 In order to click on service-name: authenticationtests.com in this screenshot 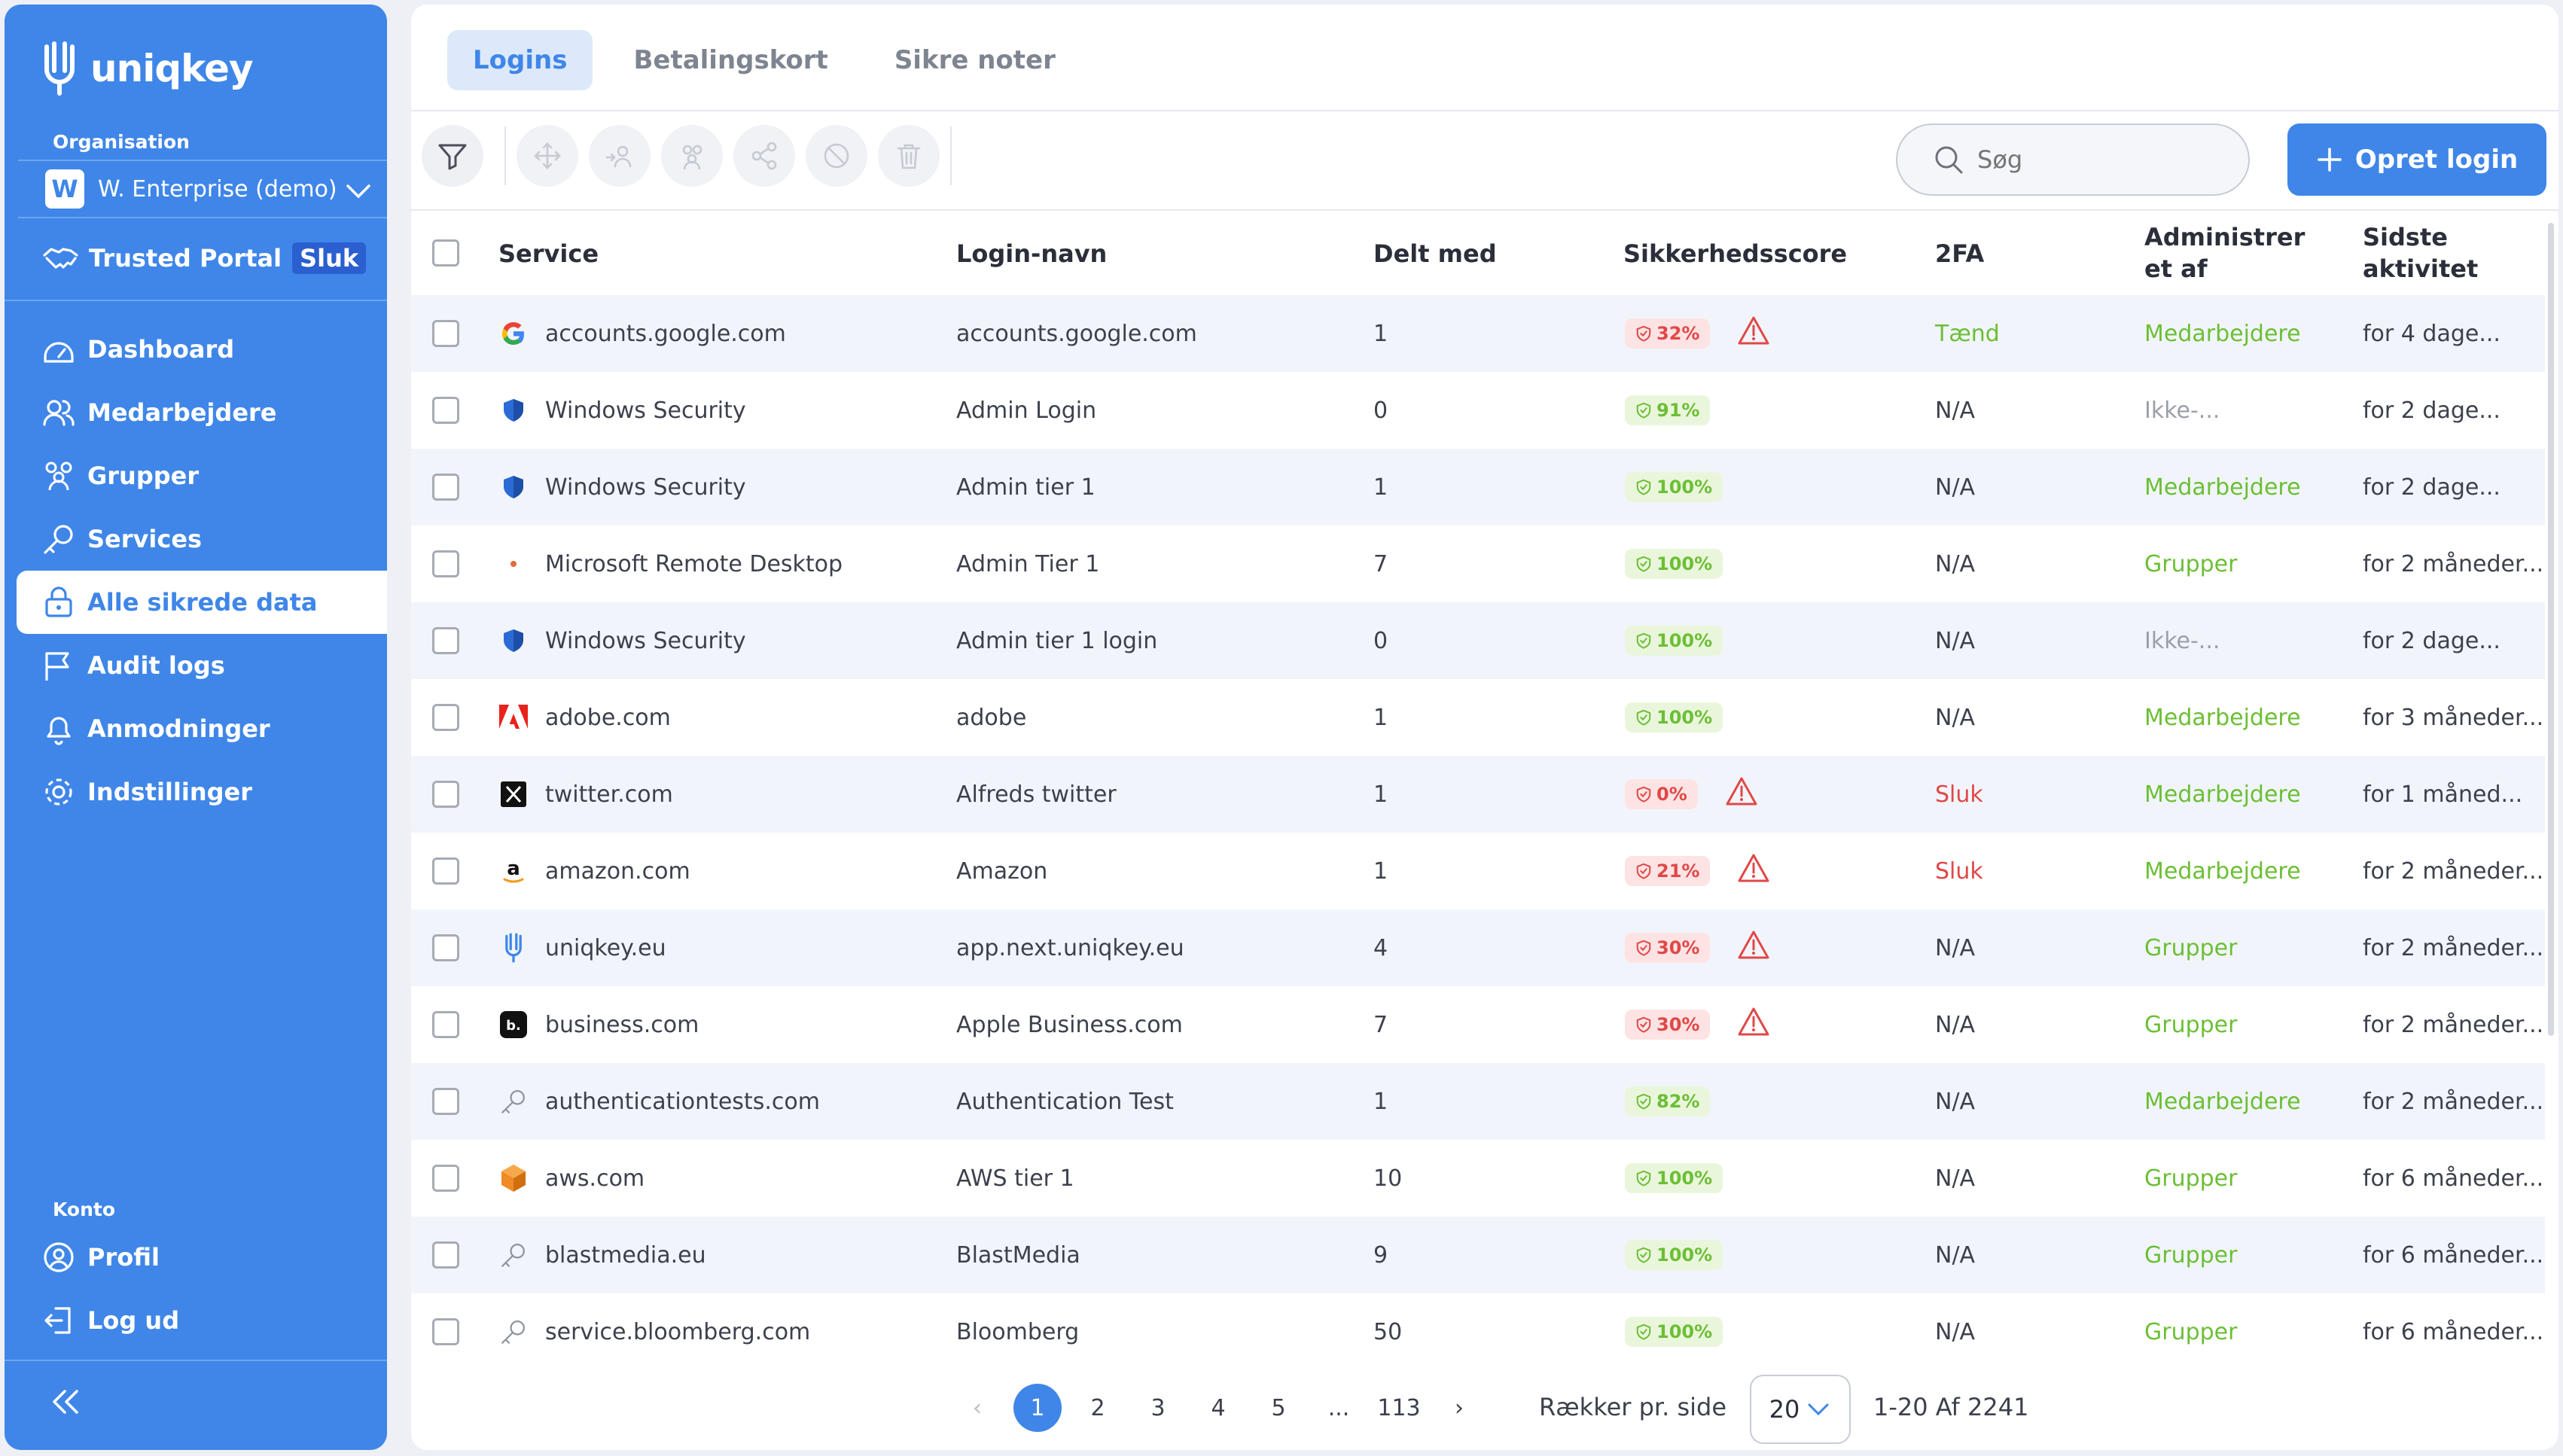, I will do `click(682, 1101)`.